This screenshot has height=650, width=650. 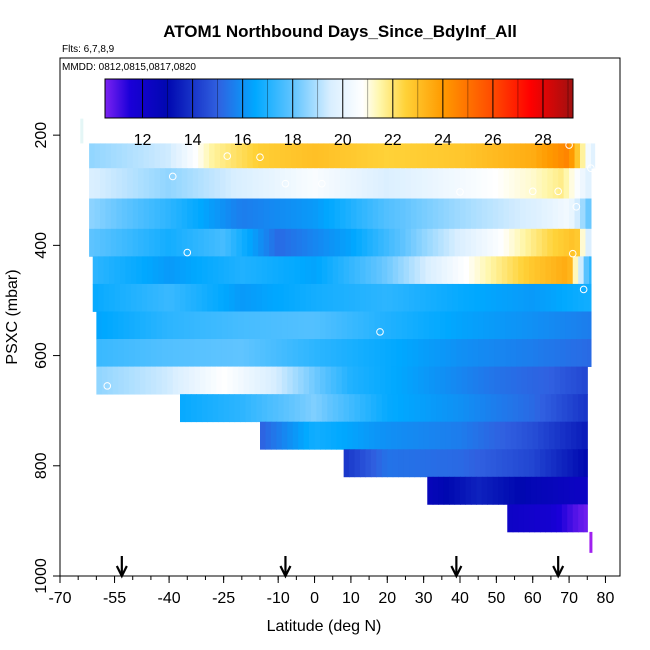 I want to click on x-tick-label: -70, so click(x=59, y=598).